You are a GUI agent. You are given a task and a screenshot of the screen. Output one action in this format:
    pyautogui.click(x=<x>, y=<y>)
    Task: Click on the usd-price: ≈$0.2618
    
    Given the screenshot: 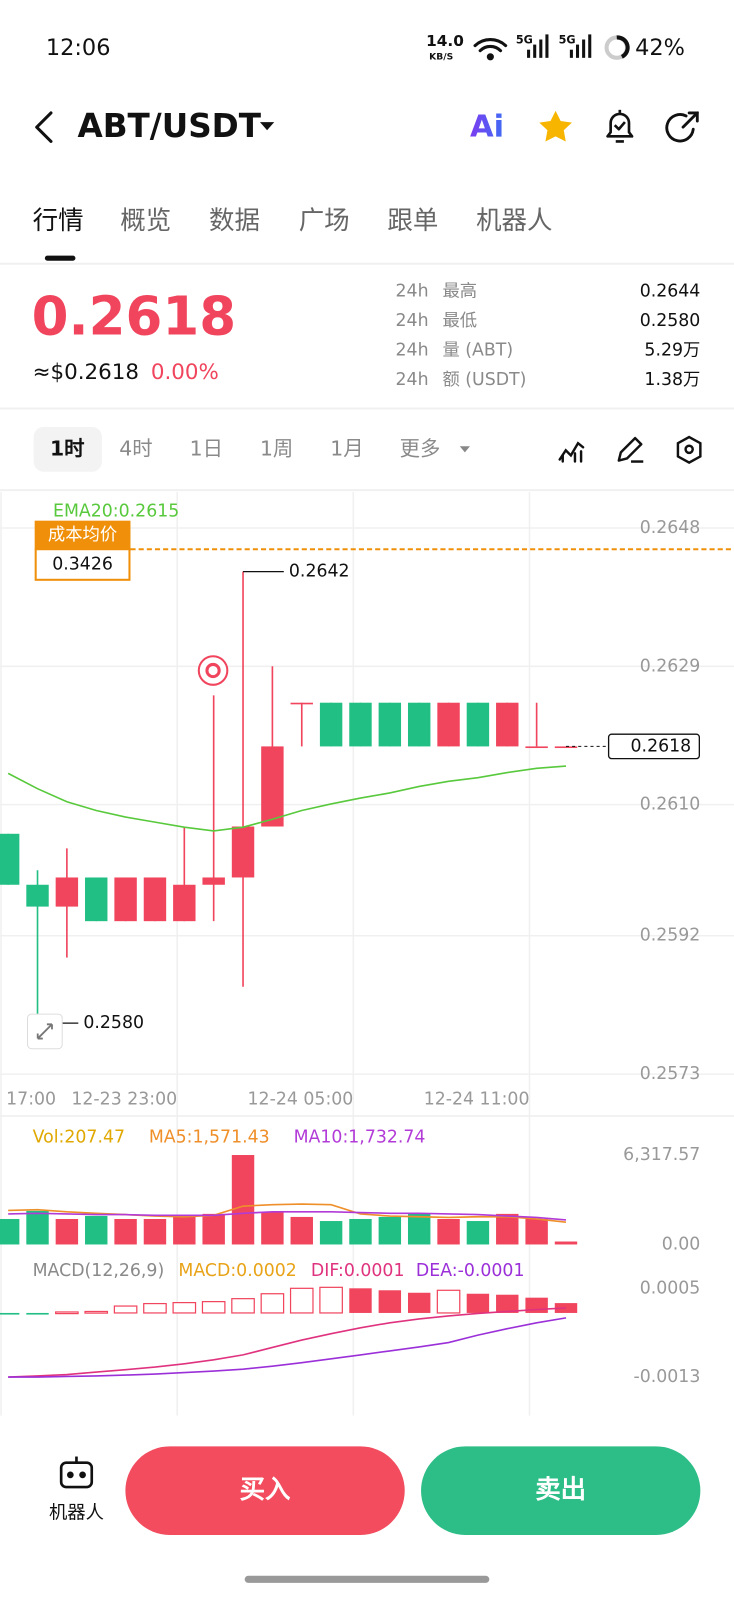 What is the action you would take?
    pyautogui.click(x=86, y=372)
    